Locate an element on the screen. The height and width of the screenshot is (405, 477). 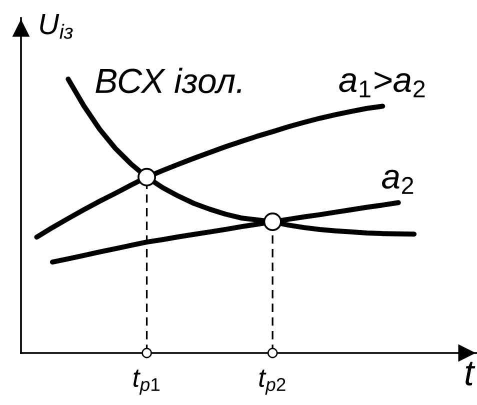
series-label: ВСХ ізол. is located at coordinates (169, 81).